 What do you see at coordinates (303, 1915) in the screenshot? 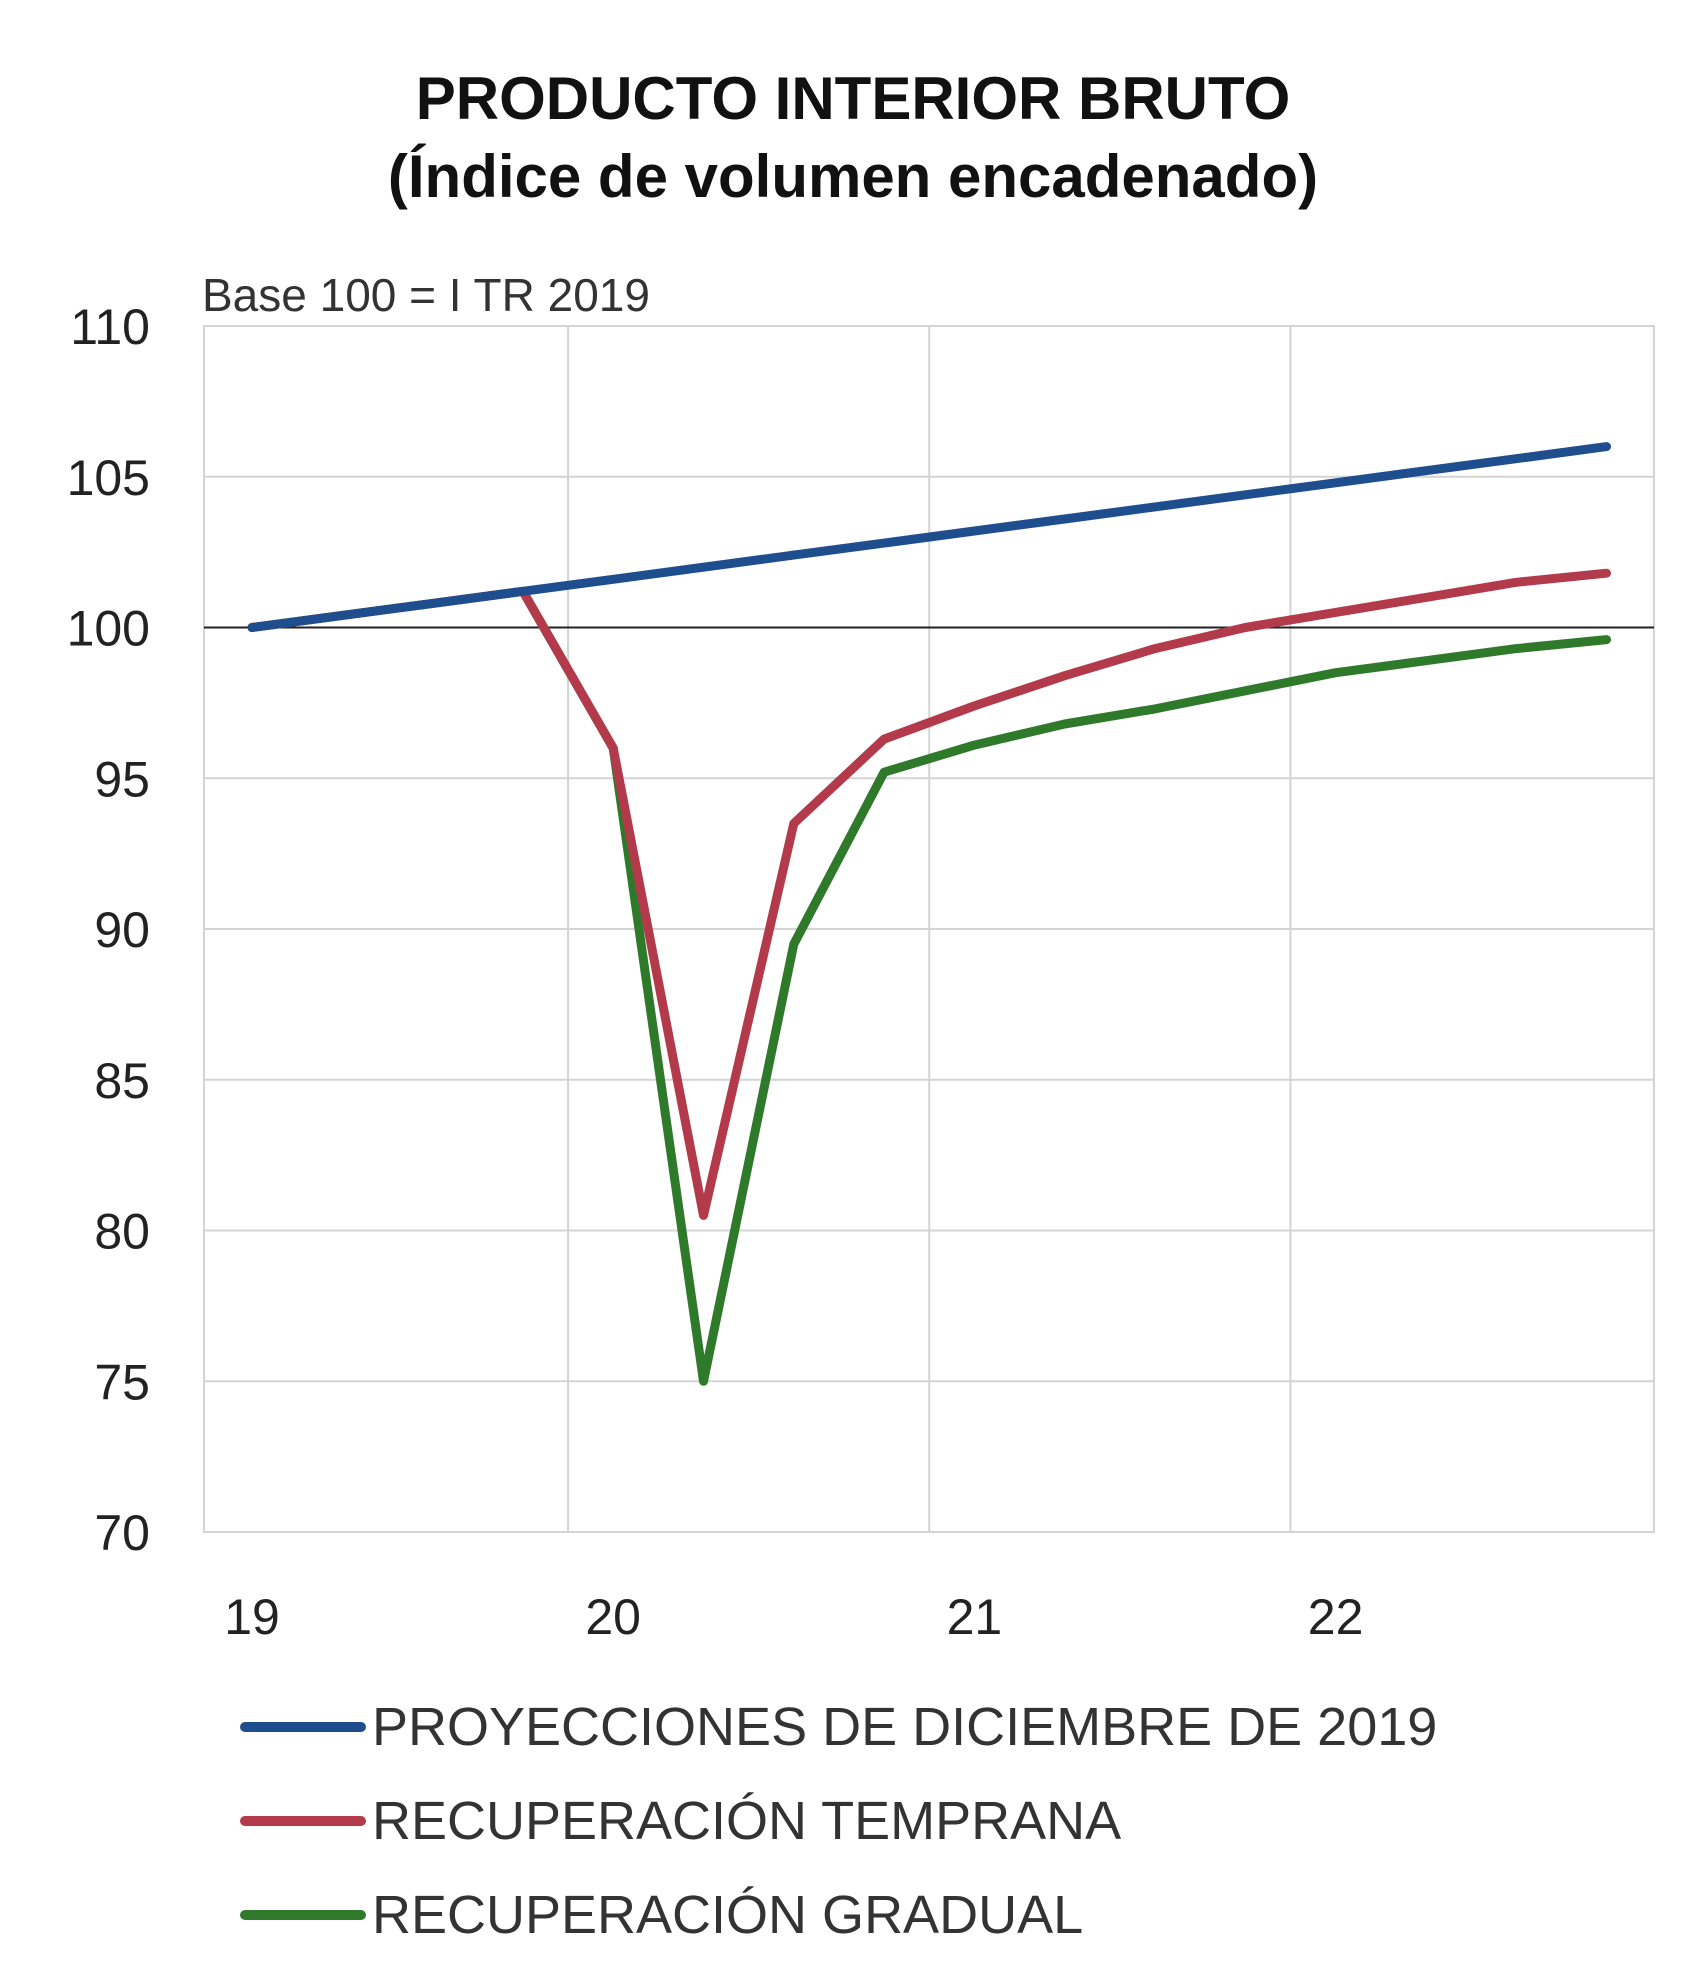
I see `legend-swatch-gradual` at bounding box center [303, 1915].